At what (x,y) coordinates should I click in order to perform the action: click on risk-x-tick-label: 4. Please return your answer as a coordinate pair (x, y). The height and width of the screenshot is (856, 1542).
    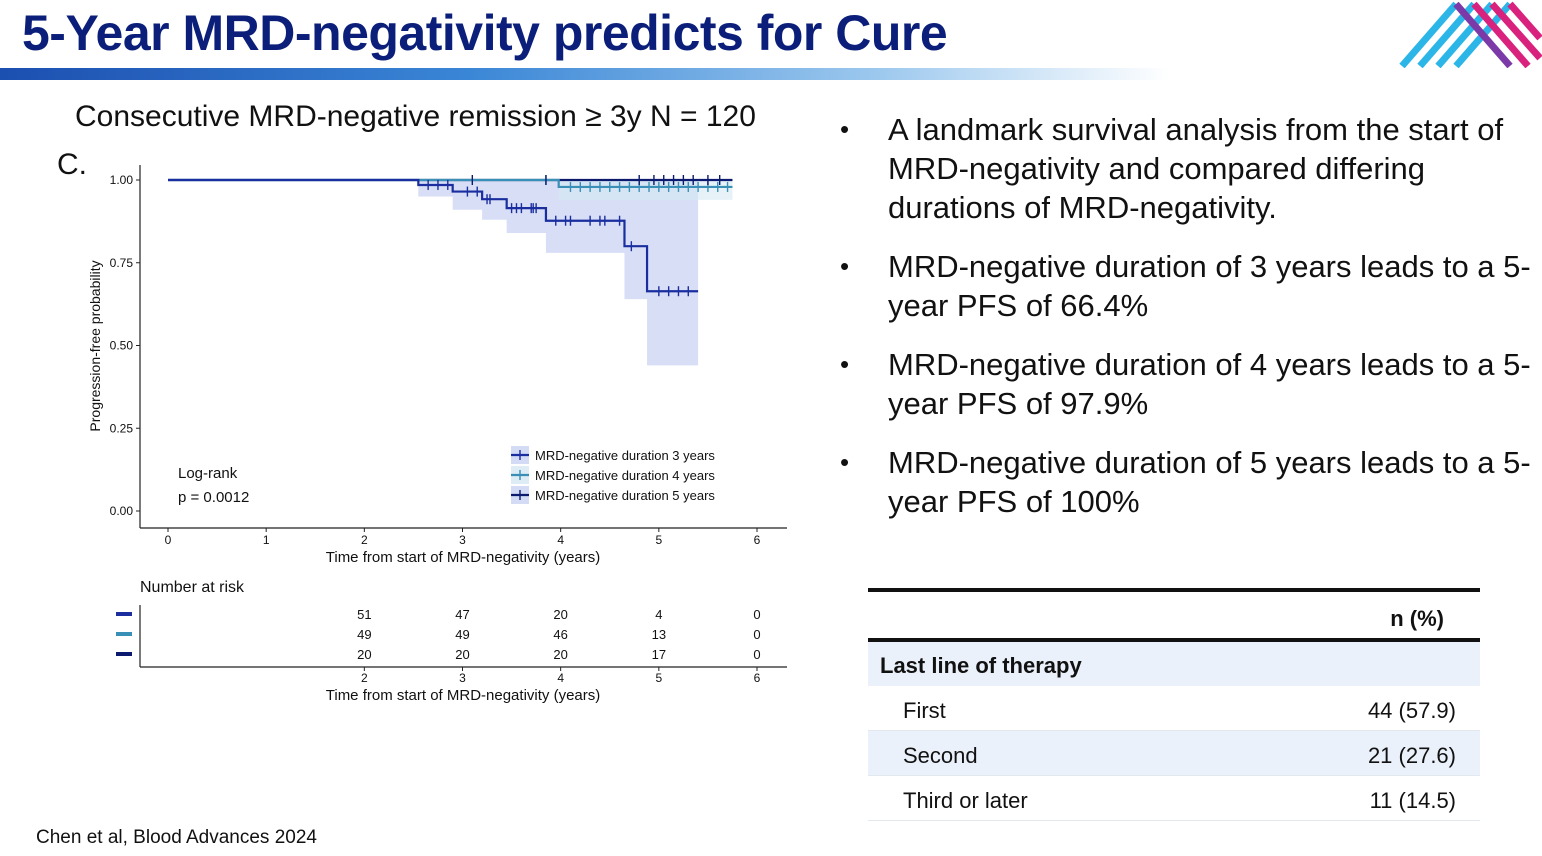
    Looking at the image, I should click on (560, 678).